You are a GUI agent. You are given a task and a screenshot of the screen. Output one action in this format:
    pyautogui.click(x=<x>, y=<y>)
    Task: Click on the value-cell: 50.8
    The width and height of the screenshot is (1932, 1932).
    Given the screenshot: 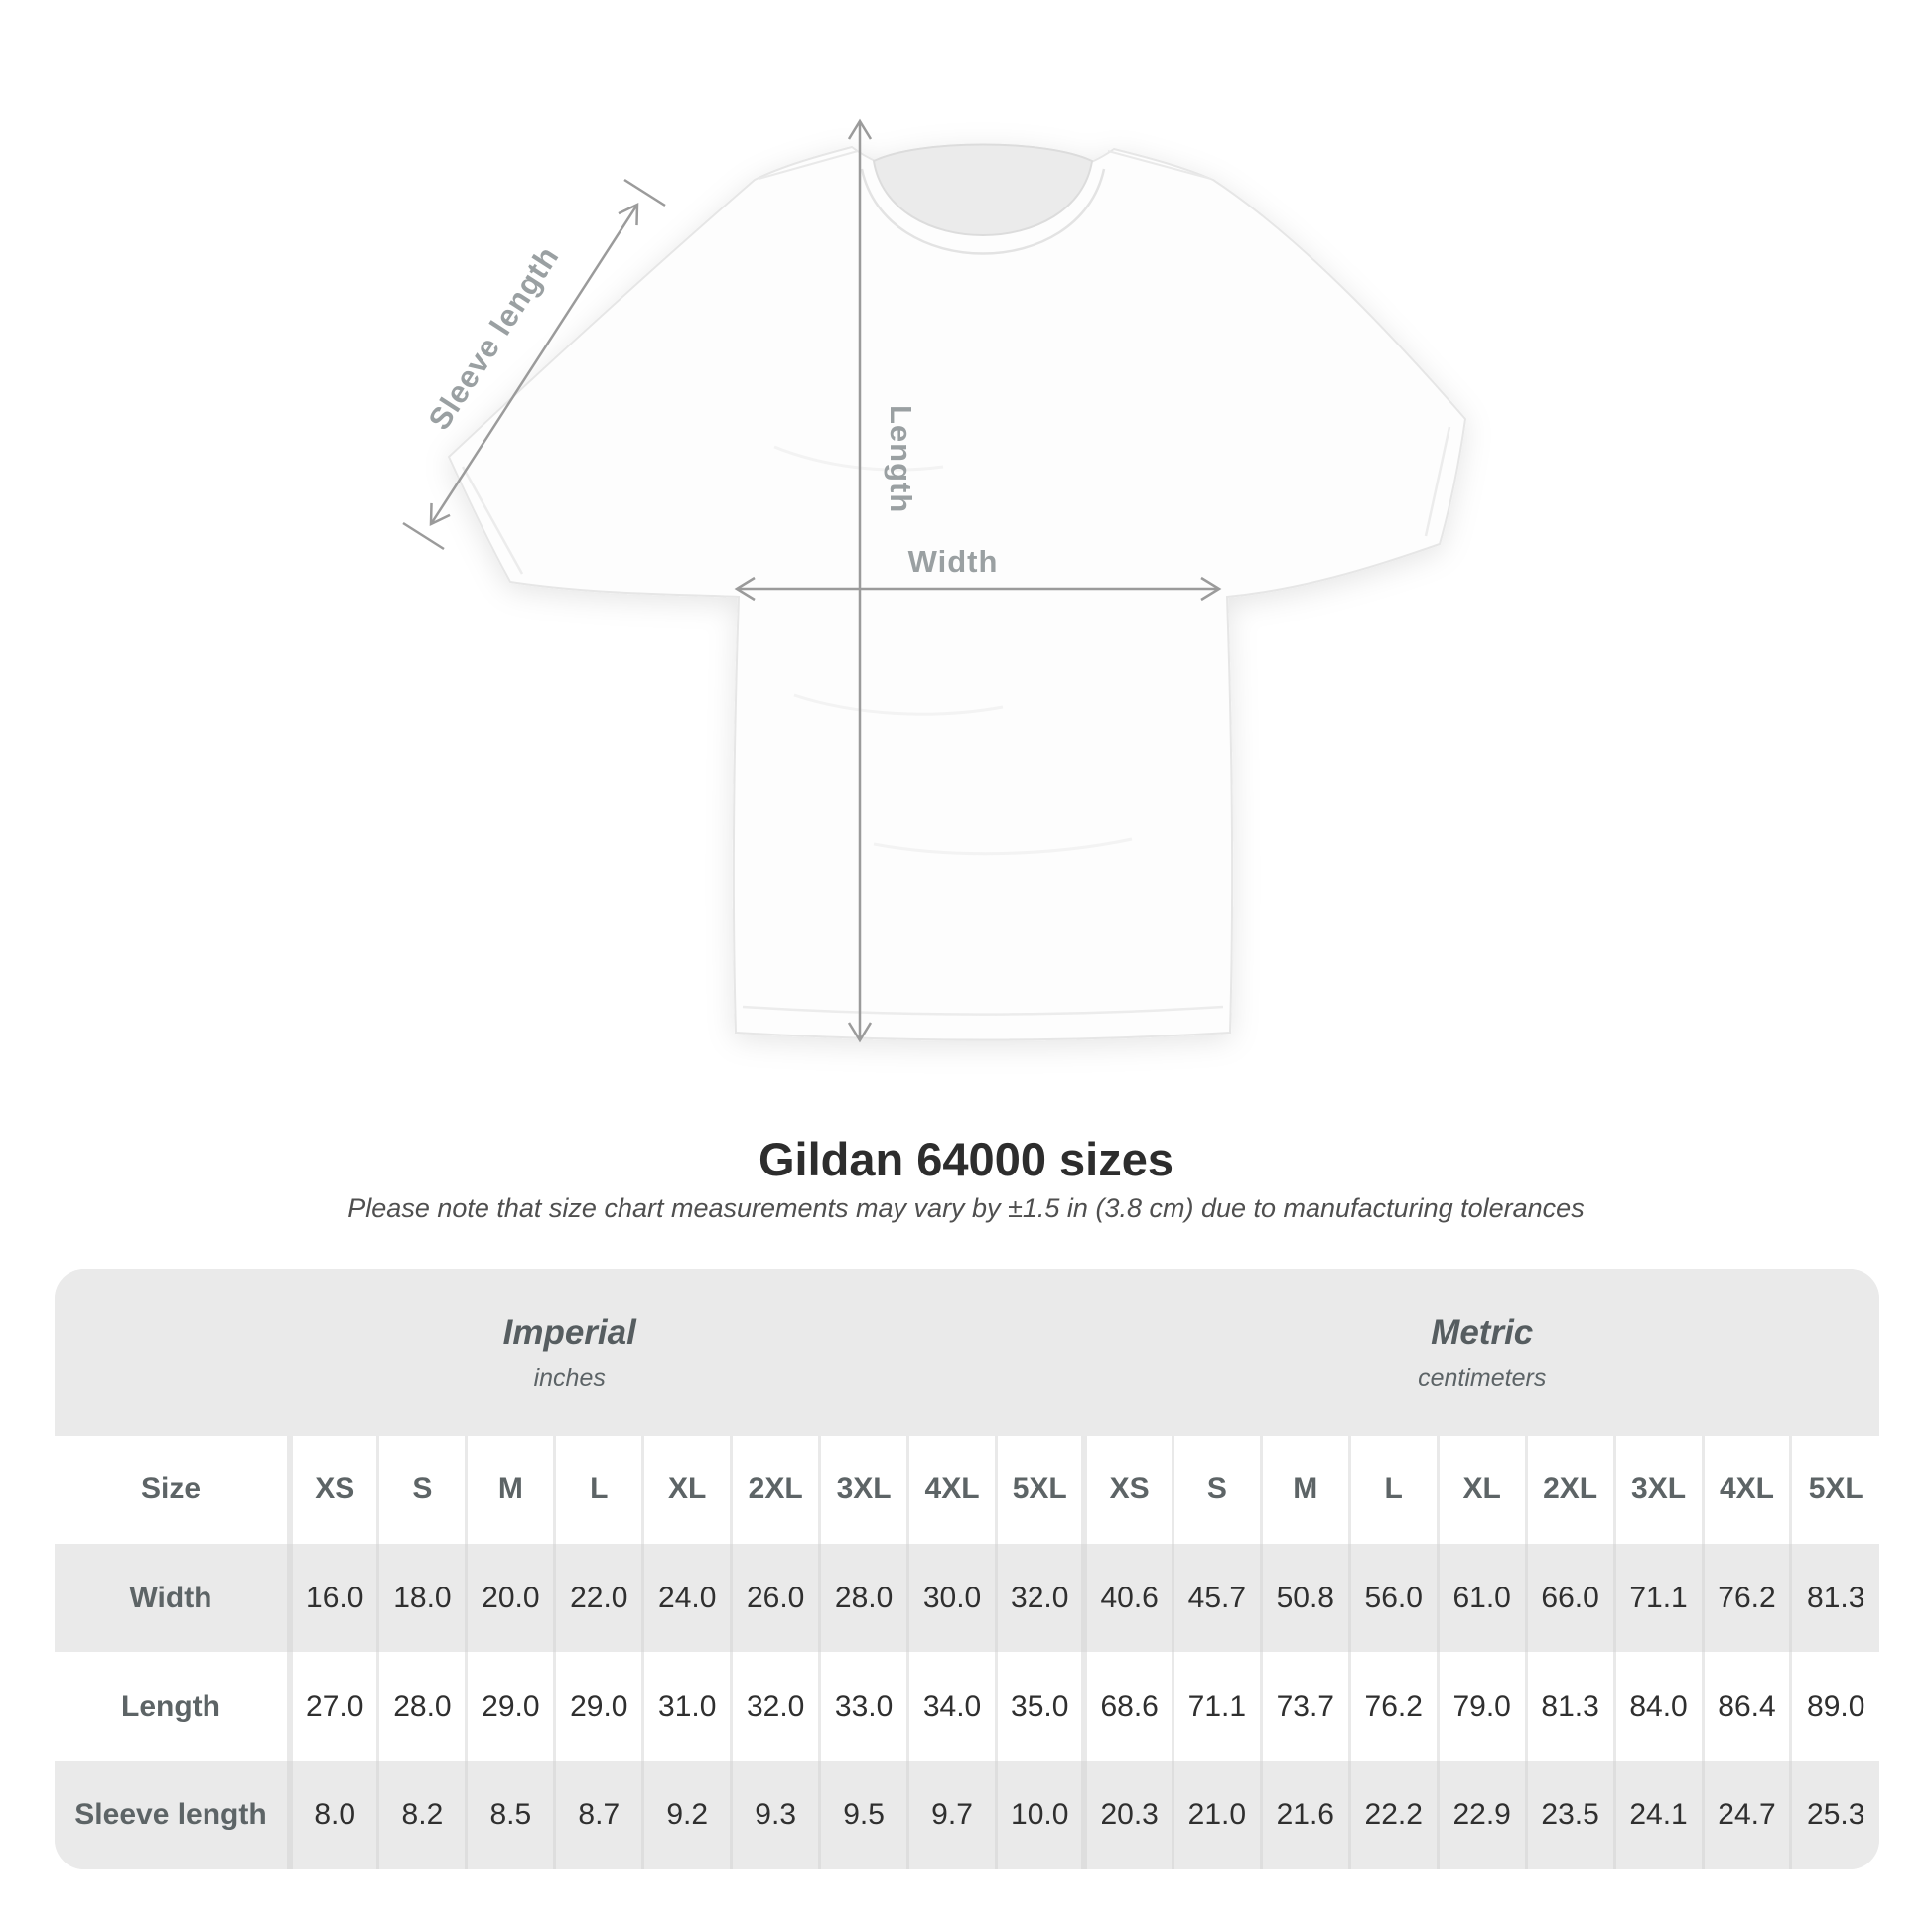 What is the action you would take?
    pyautogui.click(x=1305, y=1598)
    